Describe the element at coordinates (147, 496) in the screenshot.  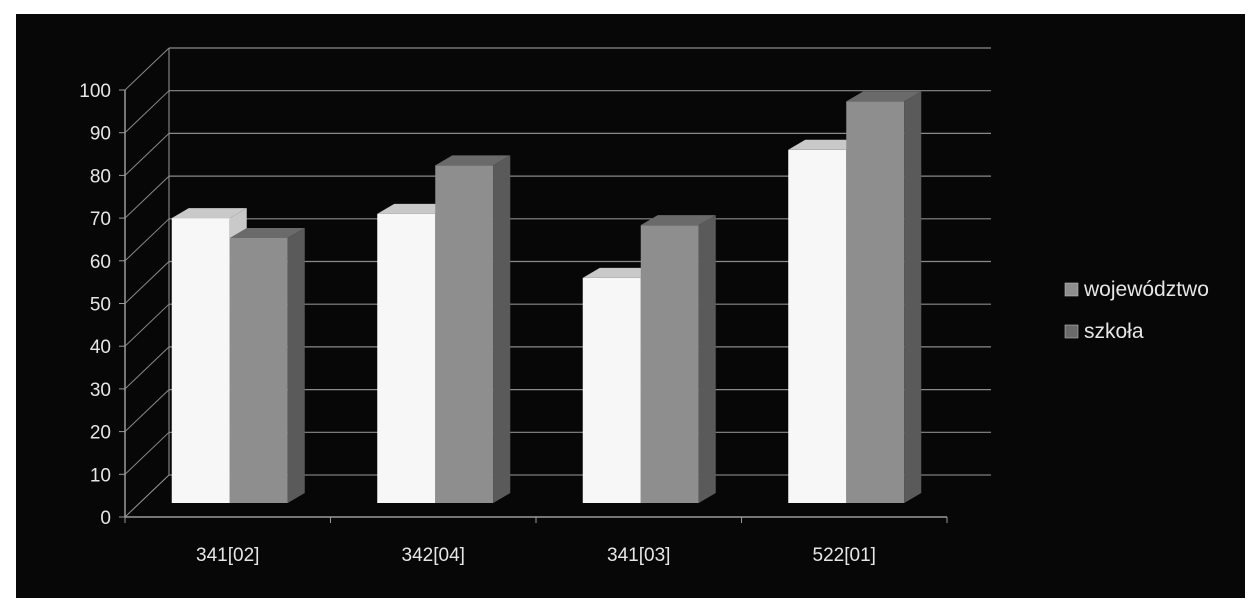
I see `floor-left-edge` at that location.